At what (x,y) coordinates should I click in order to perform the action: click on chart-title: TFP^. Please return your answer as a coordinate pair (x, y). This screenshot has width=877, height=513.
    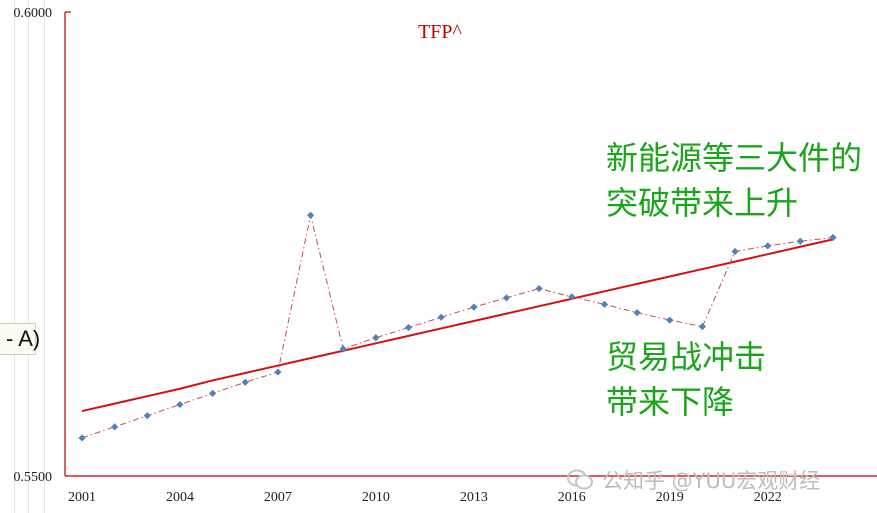
    Looking at the image, I should click on (440, 32).